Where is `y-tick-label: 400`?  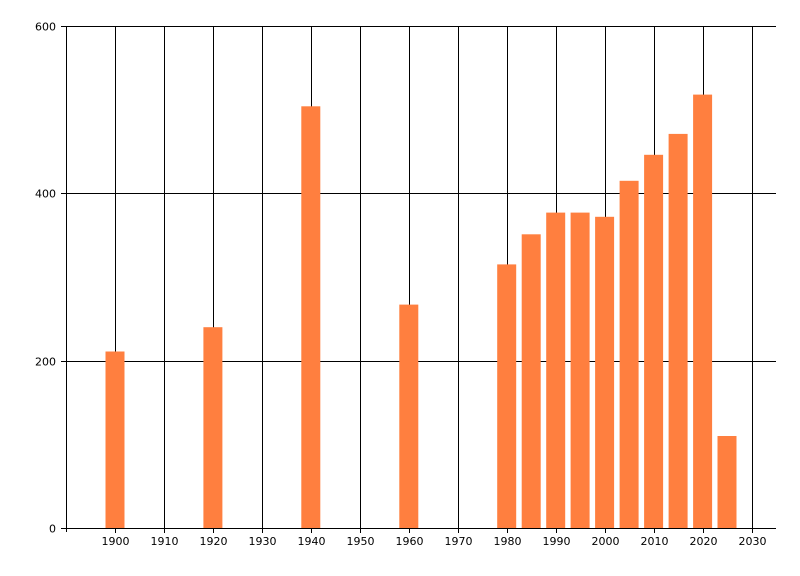 y-tick-label: 400 is located at coordinates (45, 194).